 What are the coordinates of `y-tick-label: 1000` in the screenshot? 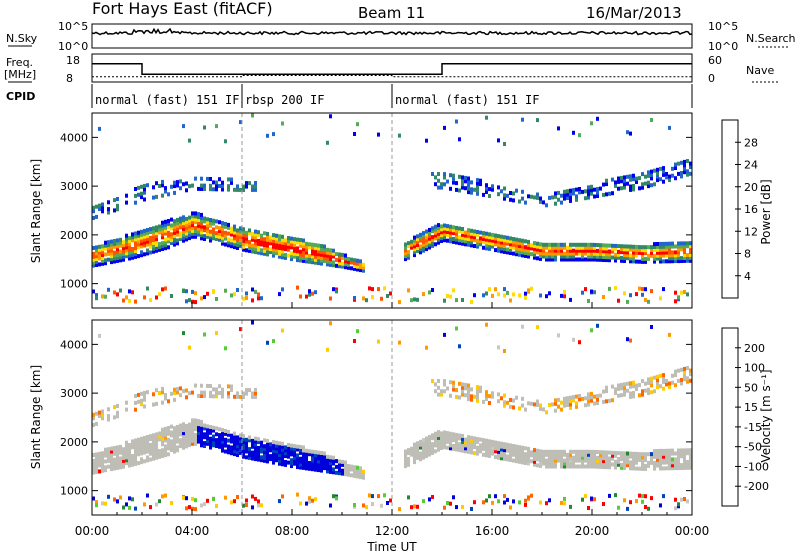 It's located at (74, 284).